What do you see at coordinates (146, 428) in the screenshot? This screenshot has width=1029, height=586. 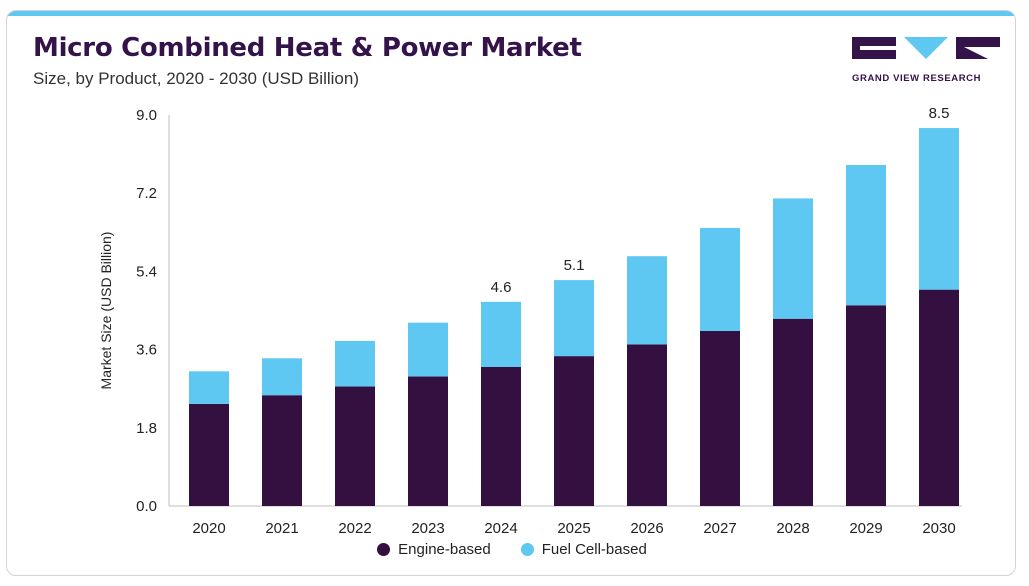 I see `y-tick-label: 1.8` at bounding box center [146, 428].